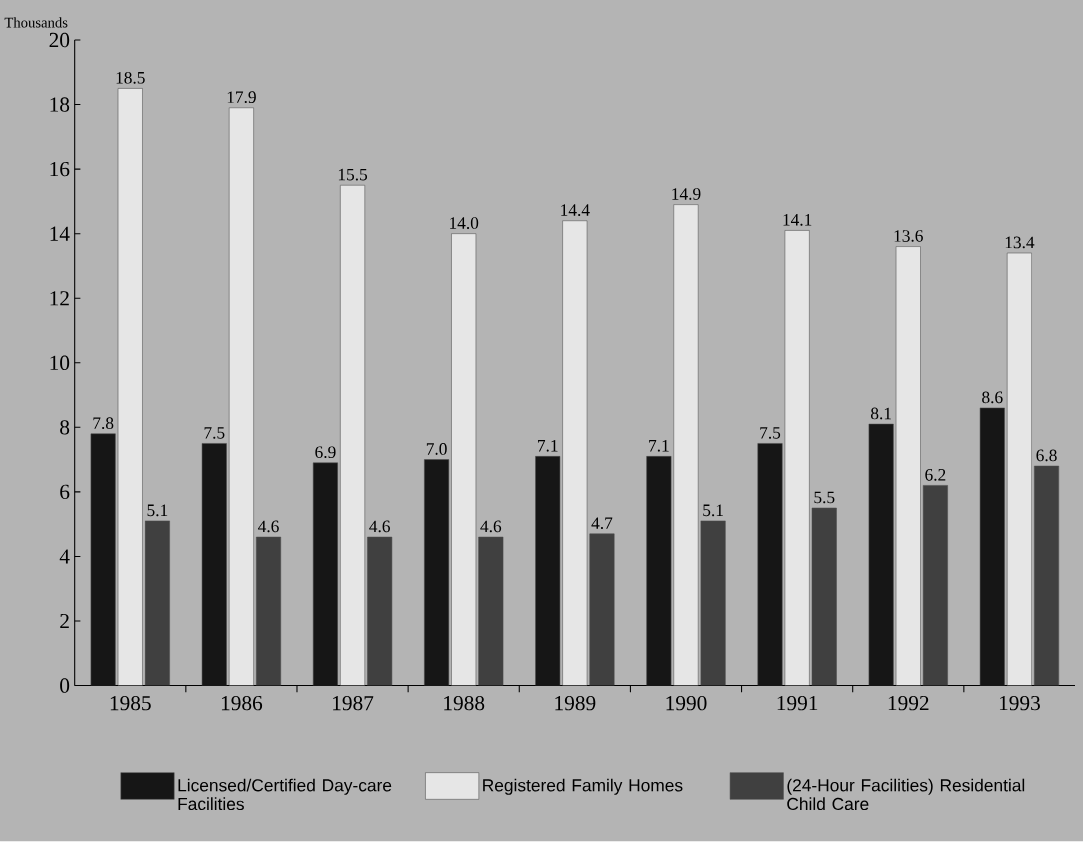 The width and height of the screenshot is (1083, 842). Describe the element at coordinates (992, 397) in the screenshot. I see `data-label: 8.6` at that location.